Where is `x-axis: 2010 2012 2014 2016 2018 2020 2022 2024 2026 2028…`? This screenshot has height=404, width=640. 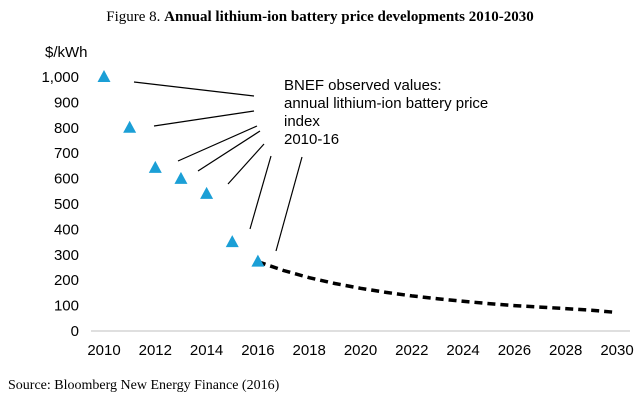
x-axis: 2010 2012 2014 2016 2018 2020 2022 2024 2026 2028… is located at coordinates (360, 344).